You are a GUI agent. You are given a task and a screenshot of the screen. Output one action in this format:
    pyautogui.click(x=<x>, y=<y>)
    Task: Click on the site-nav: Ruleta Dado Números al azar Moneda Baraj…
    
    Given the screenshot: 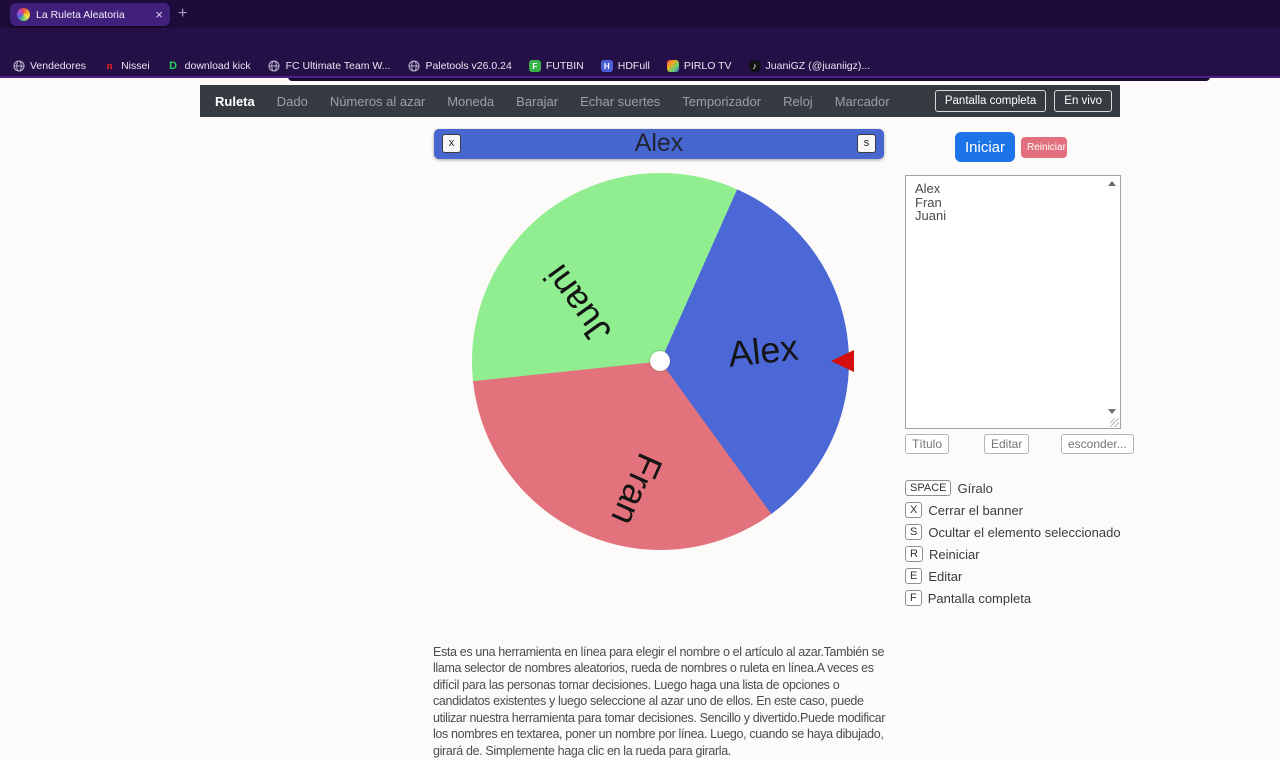 What is the action you would take?
    pyautogui.click(x=660, y=101)
    